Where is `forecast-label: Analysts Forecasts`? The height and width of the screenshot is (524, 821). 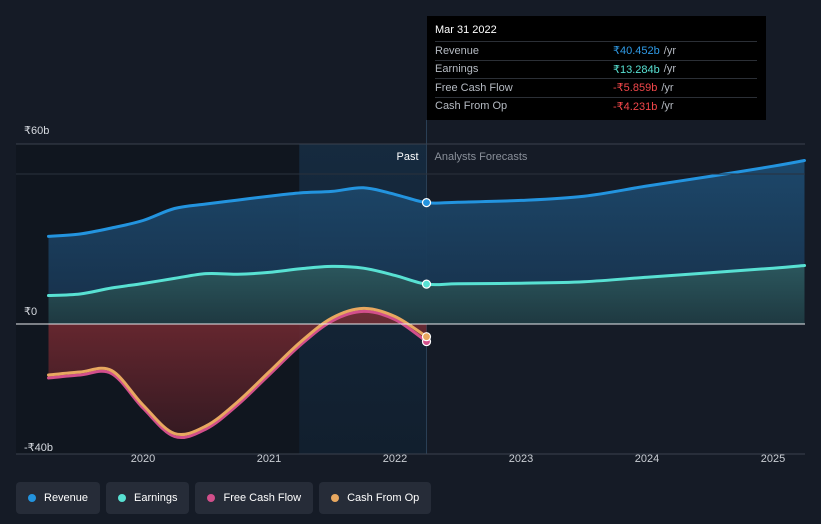 forecast-label: Analysts Forecasts is located at coordinates (481, 157).